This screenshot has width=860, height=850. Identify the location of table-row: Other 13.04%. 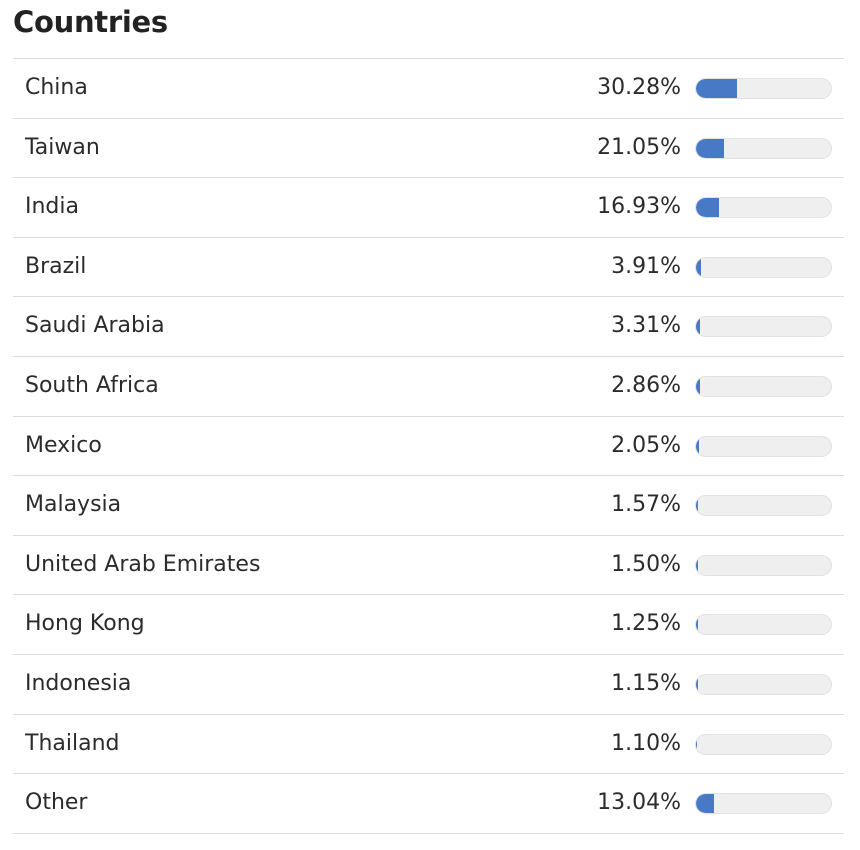
(428, 804).